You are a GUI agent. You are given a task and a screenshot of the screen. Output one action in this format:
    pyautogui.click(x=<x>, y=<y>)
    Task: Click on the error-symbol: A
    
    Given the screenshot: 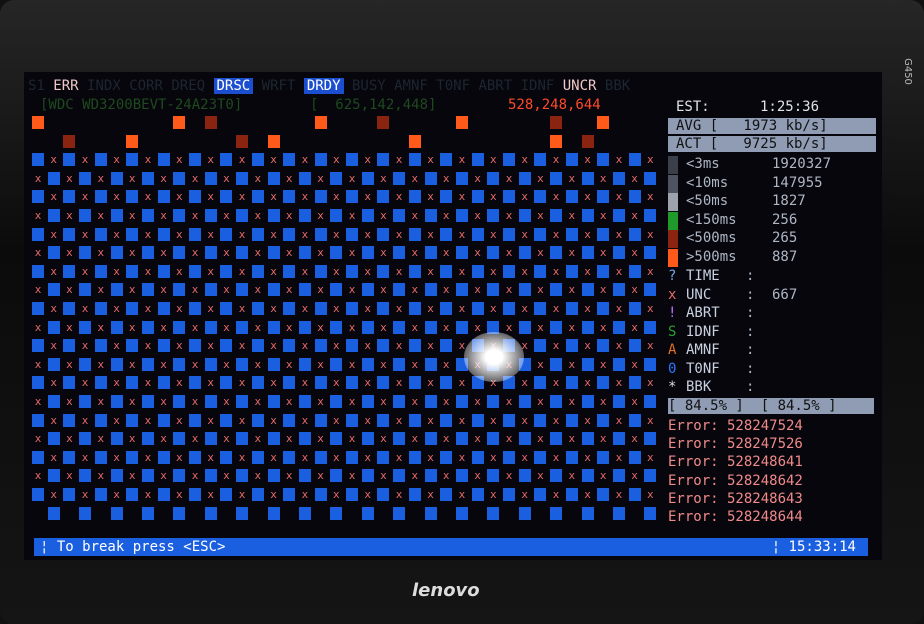 What is the action you would take?
    pyautogui.click(x=672, y=350)
    